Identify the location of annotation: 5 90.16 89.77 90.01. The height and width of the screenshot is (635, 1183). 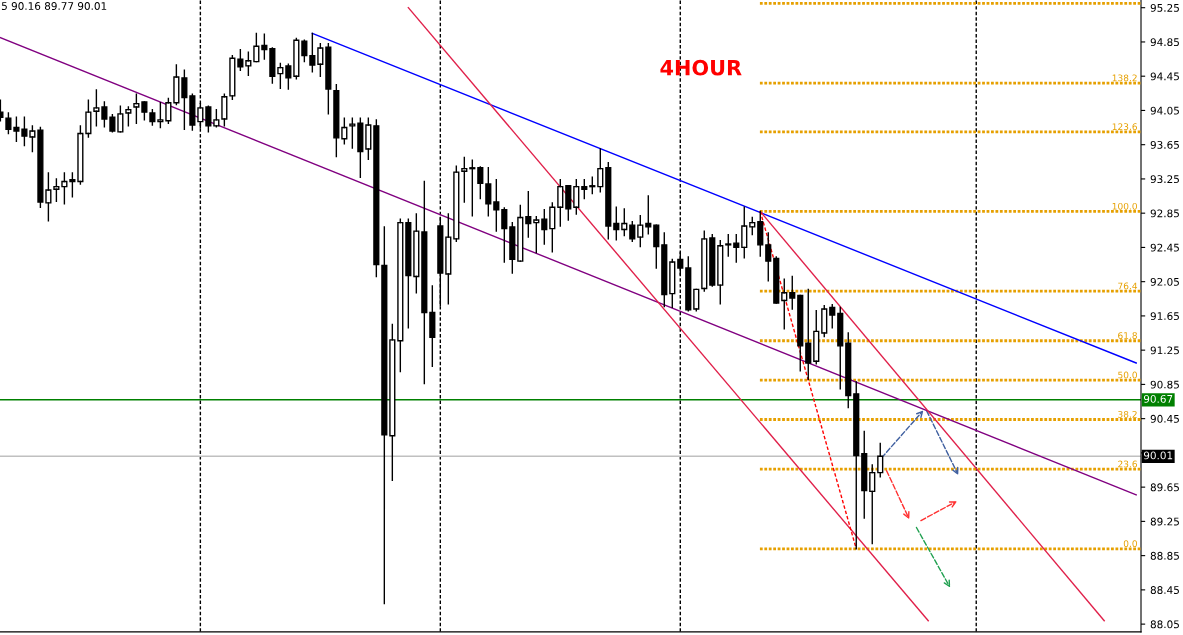
(54, 6).